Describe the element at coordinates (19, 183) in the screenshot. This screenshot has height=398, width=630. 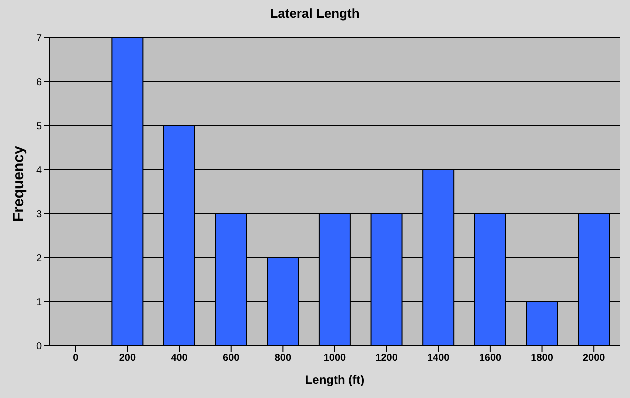
I see `y-axis-title: Frequency` at that location.